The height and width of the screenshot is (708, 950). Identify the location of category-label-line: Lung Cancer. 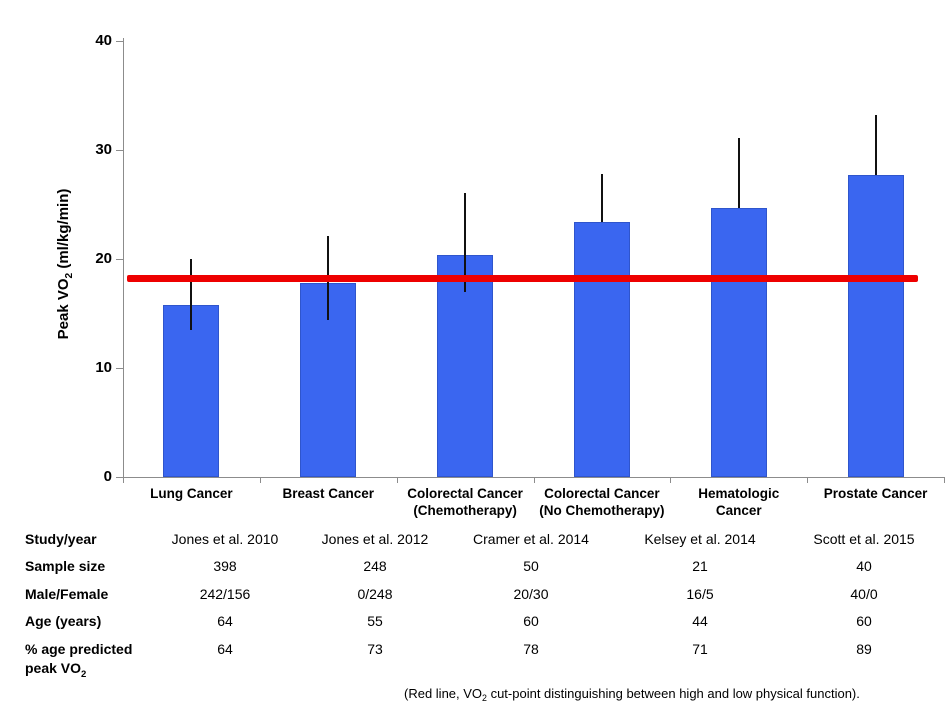
(191, 493).